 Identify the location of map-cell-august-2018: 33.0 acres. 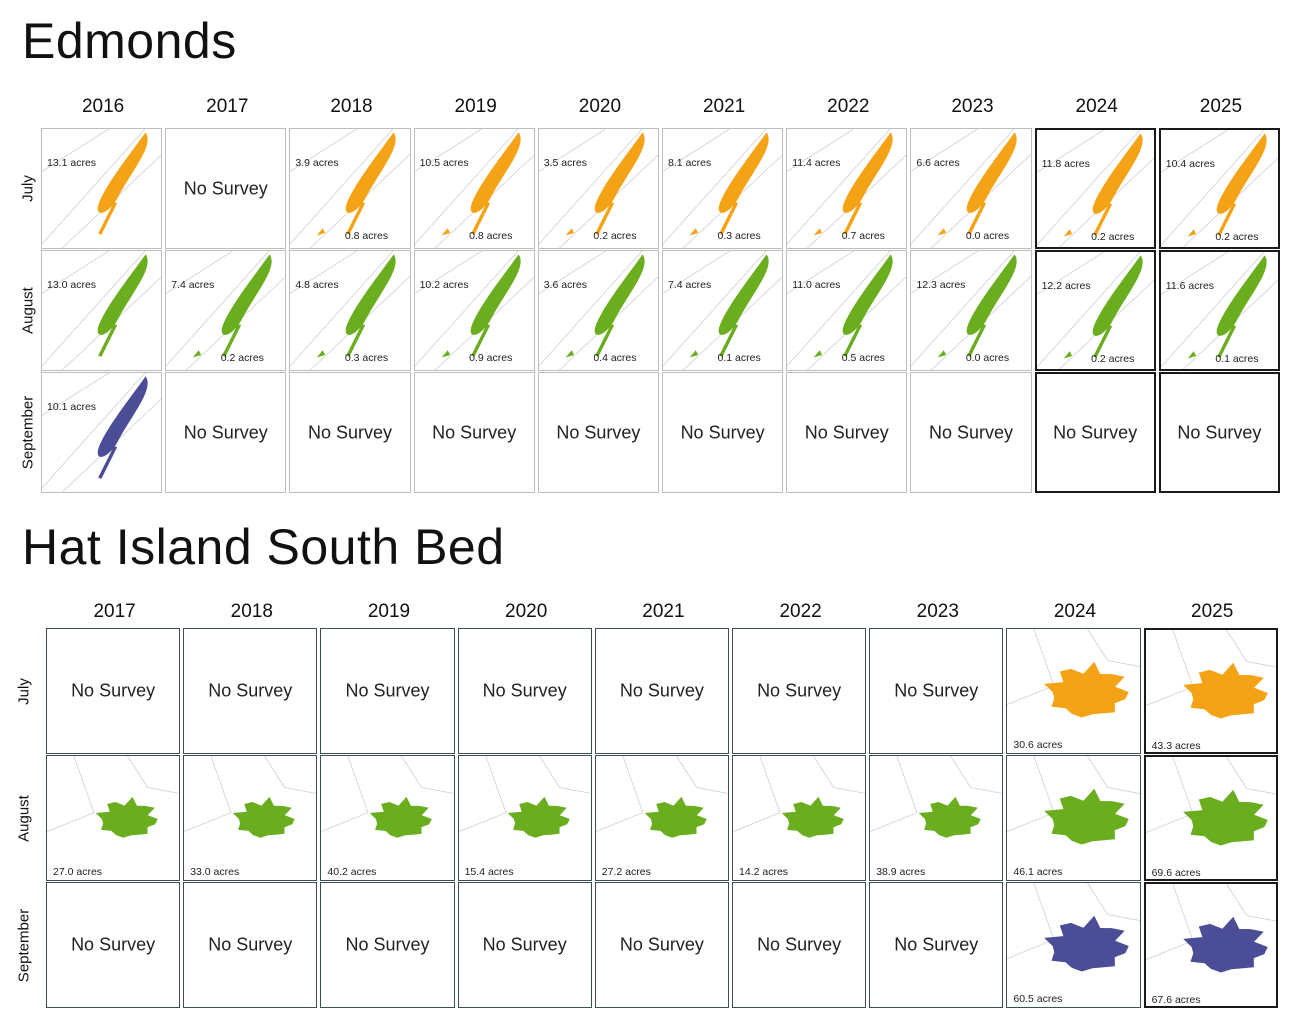
(250, 818).